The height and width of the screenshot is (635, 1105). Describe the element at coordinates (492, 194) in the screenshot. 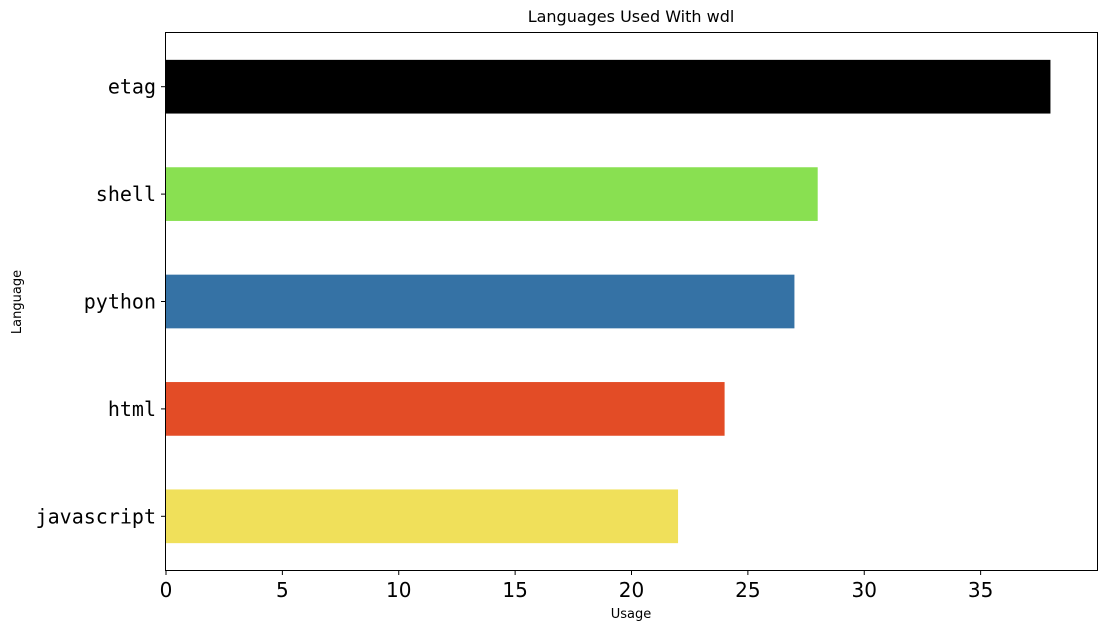

I see `bar-shell` at that location.